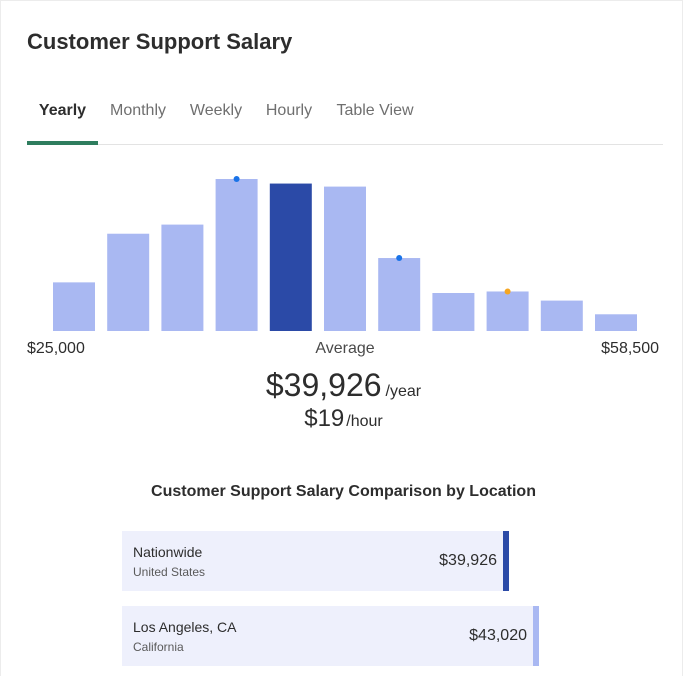  What do you see at coordinates (630, 348) in the screenshot?
I see `max-salary-label: $58,500` at bounding box center [630, 348].